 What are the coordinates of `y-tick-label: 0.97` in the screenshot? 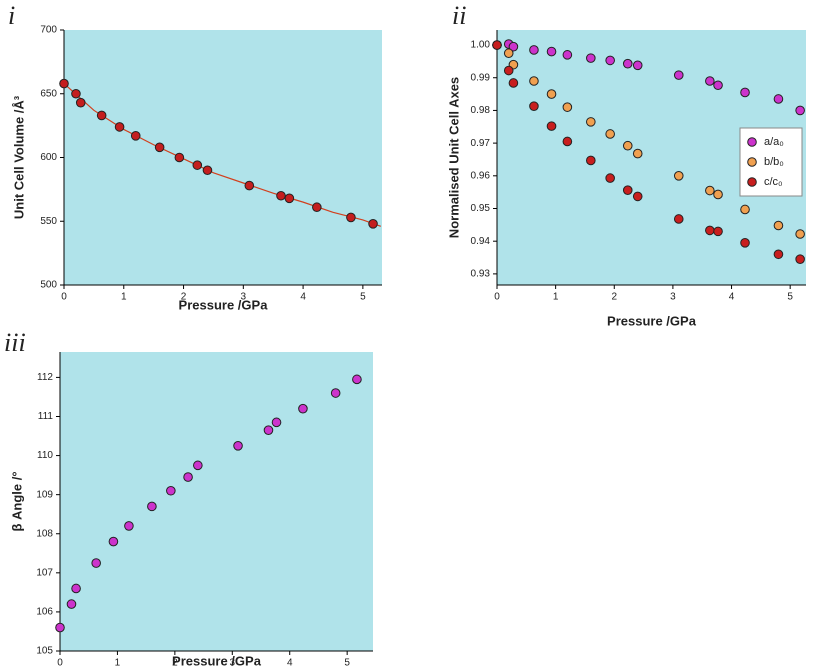 It's located at (481, 143).